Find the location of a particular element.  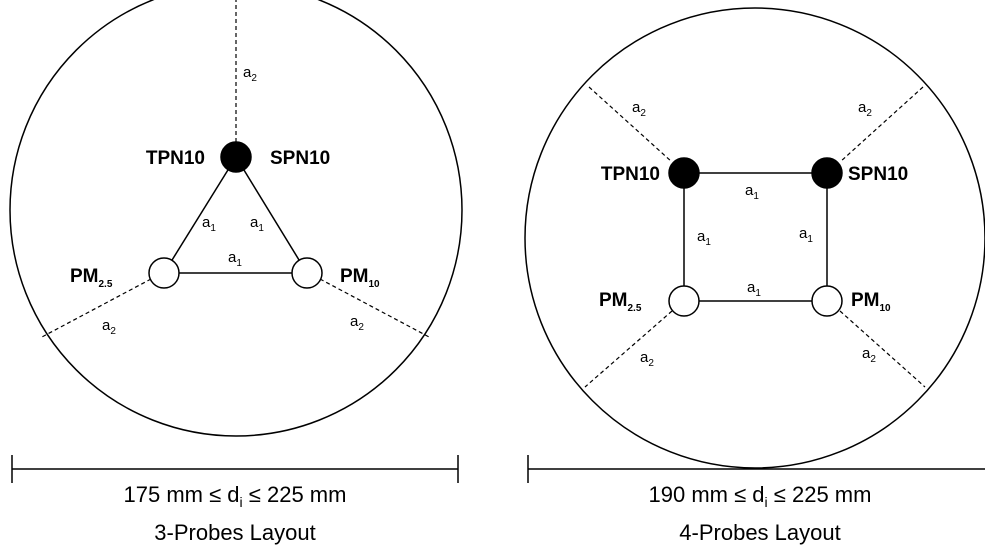

left-probe-tpn10-spn10 is located at coordinates (236, 157).